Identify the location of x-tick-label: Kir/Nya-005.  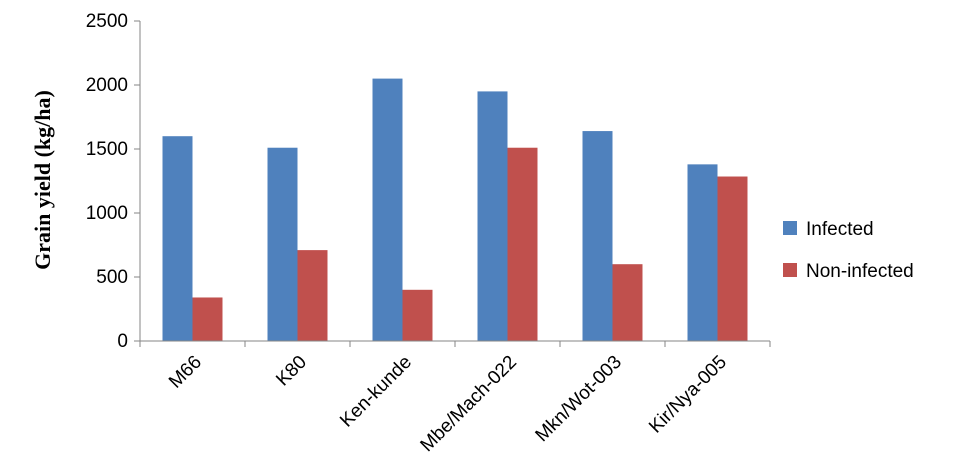
(688, 395).